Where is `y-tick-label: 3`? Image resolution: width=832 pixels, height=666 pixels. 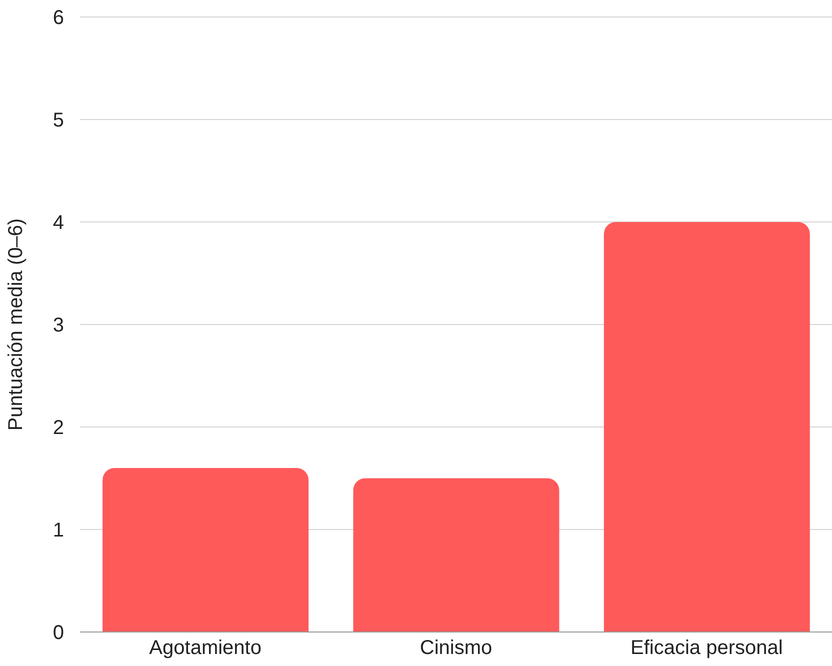
y-tick-label: 3 is located at coordinates (58, 325).